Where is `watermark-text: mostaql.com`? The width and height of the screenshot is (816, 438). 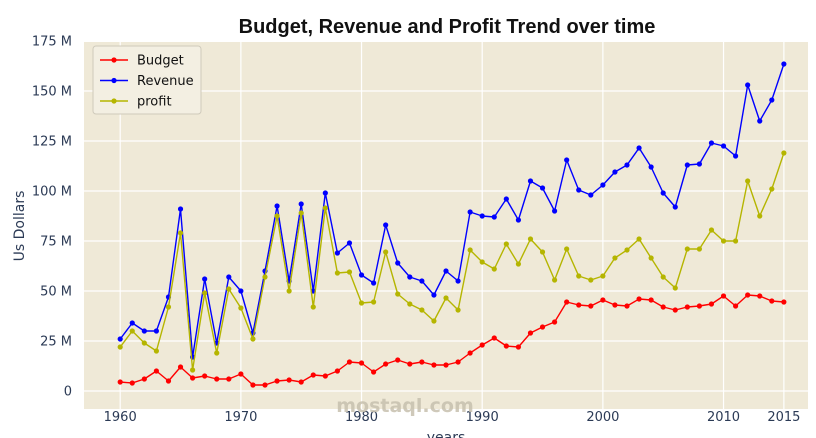 watermark-text: mostaql.com is located at coordinates (405, 406).